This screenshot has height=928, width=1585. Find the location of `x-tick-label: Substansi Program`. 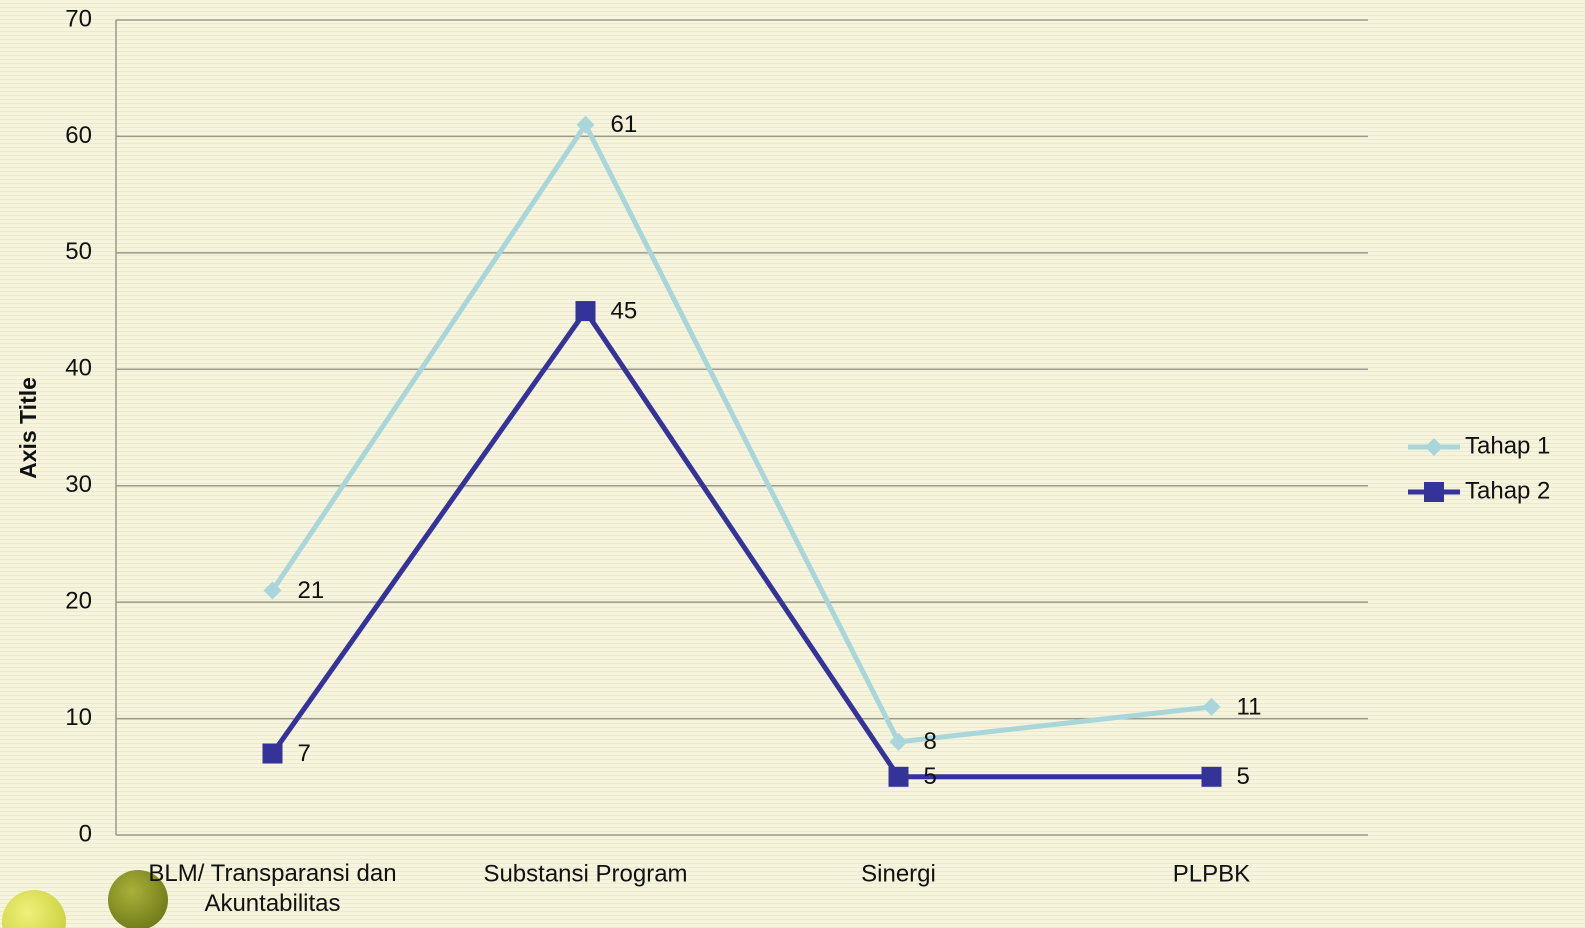

x-tick-label: Substansi Program is located at coordinates (585, 873).